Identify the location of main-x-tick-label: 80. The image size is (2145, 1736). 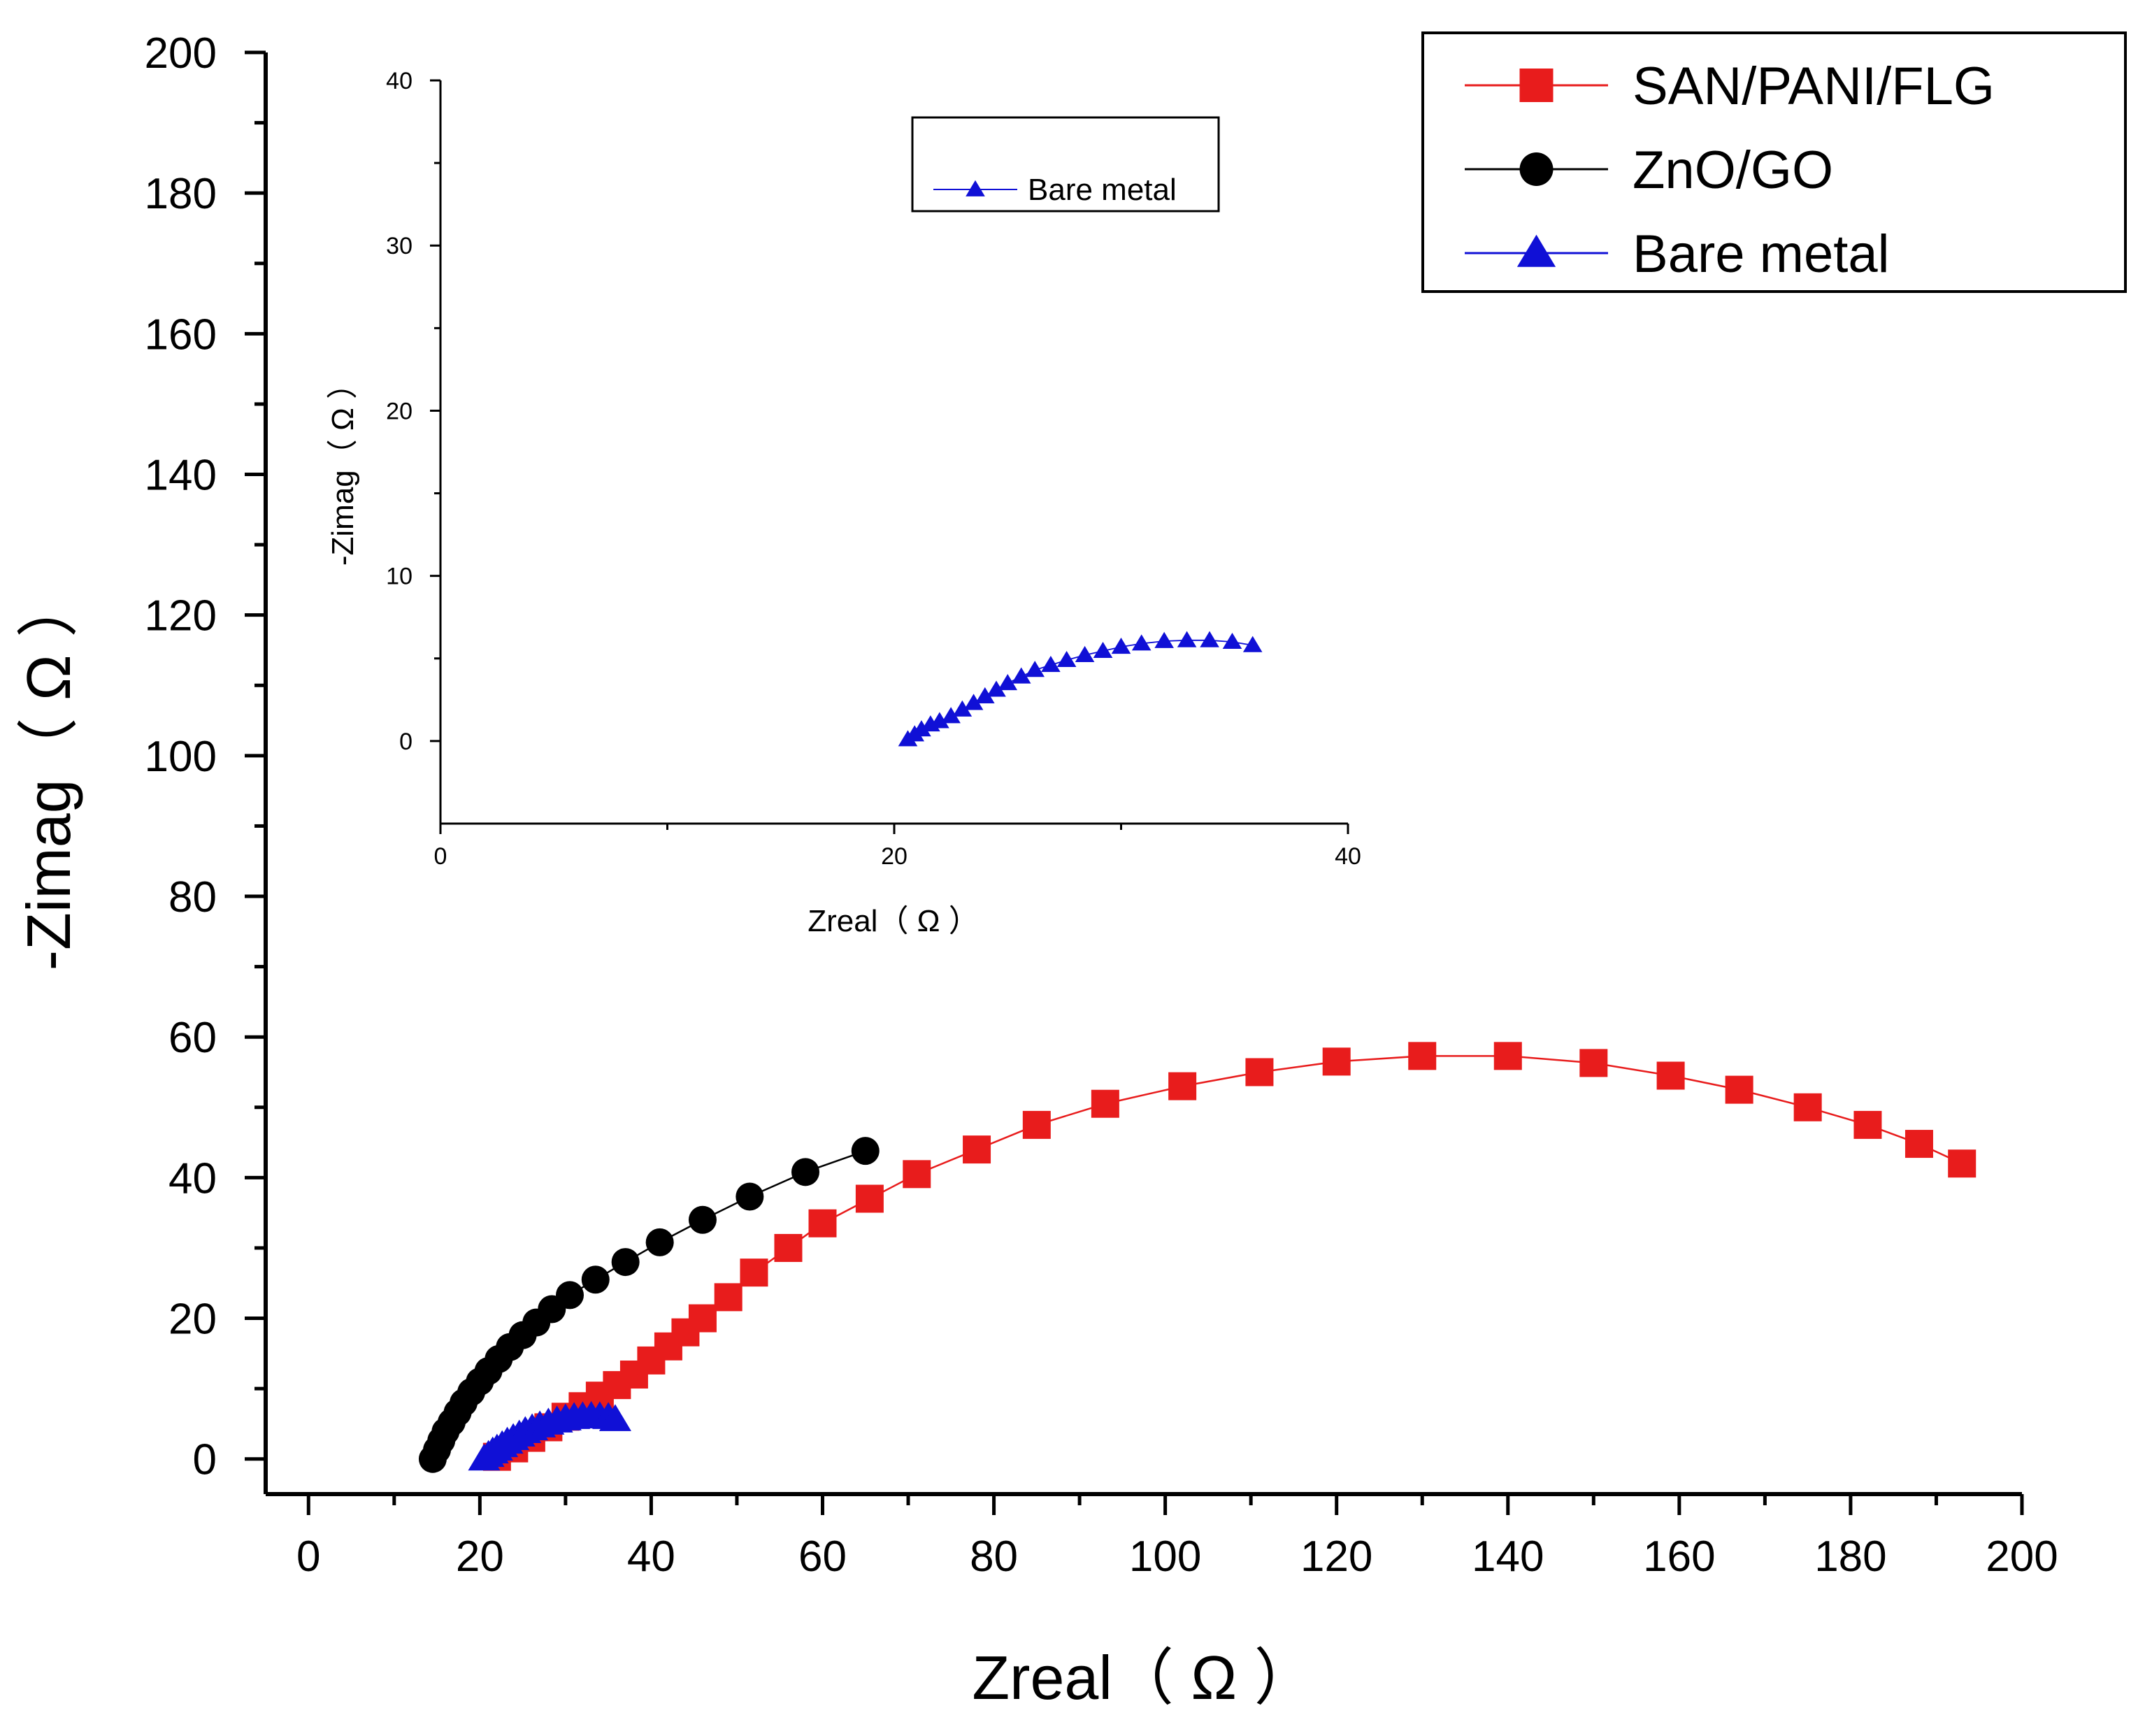
(994, 1557).